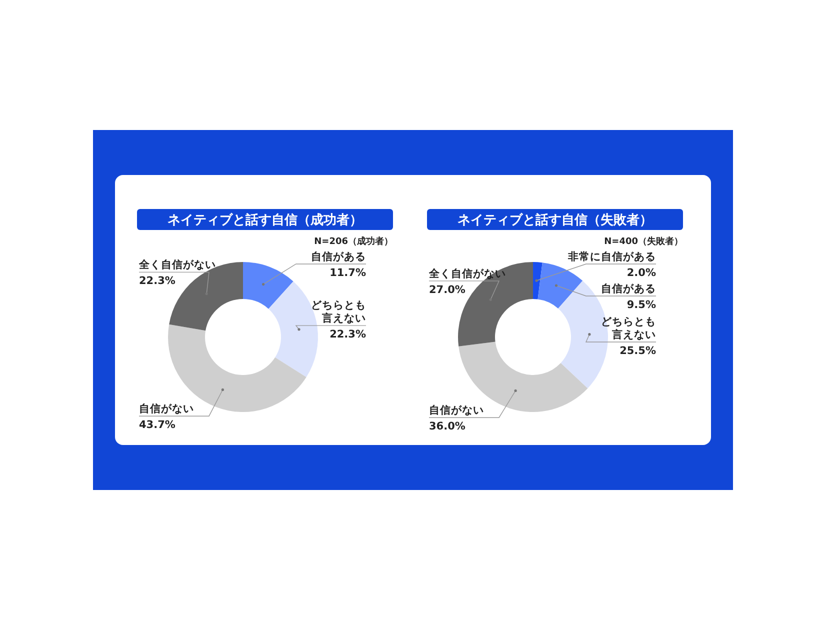 This screenshot has width=826, height=620. Describe the element at coordinates (265, 220) in the screenshot. I see `chart-title: ネイティブと話す自信（成功者）` at that location.